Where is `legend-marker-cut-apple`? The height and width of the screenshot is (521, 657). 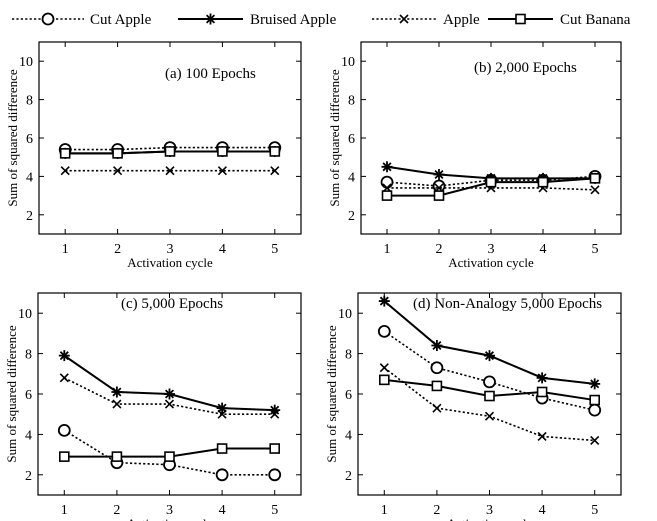 legend-marker-cut-apple is located at coordinates (48, 19).